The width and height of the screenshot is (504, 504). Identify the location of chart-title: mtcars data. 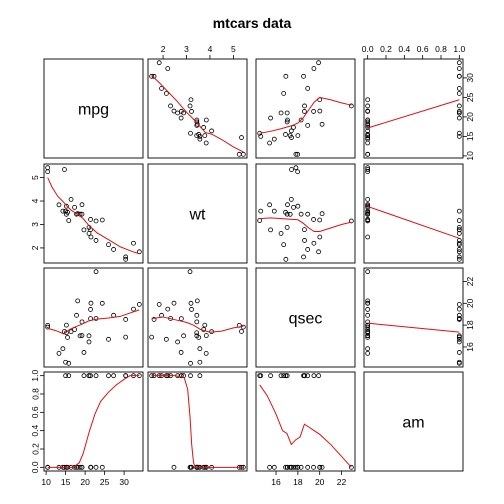
(252, 23).